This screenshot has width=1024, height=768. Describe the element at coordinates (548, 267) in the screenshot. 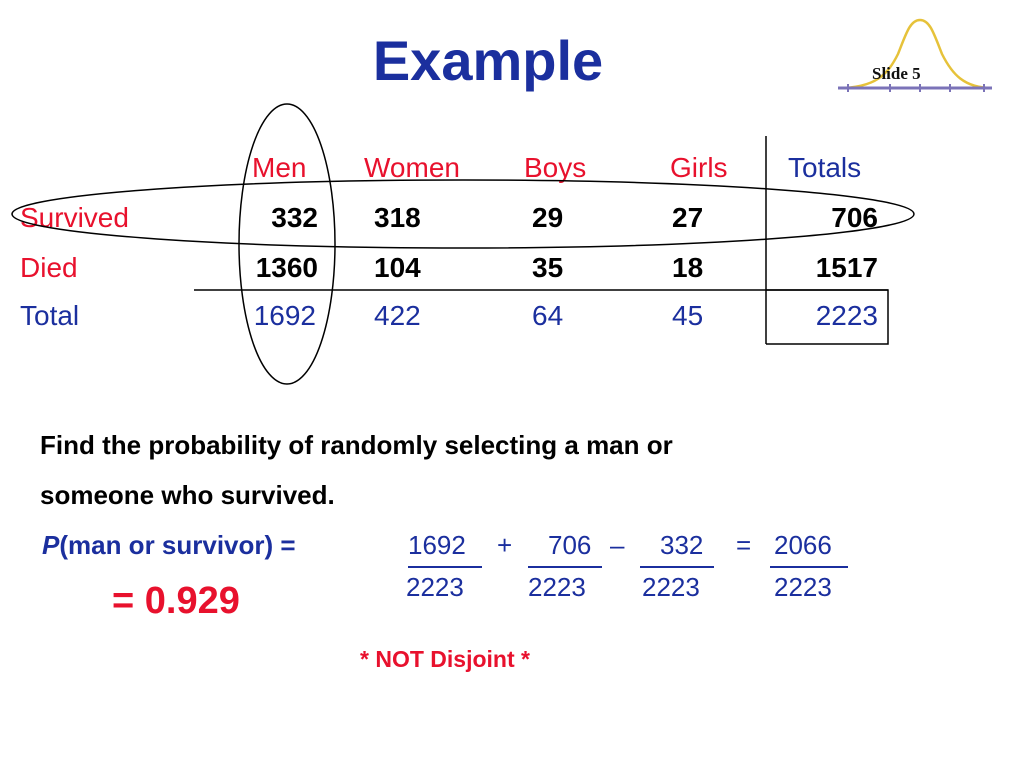

I see `cell-died-boys: 35` at that location.